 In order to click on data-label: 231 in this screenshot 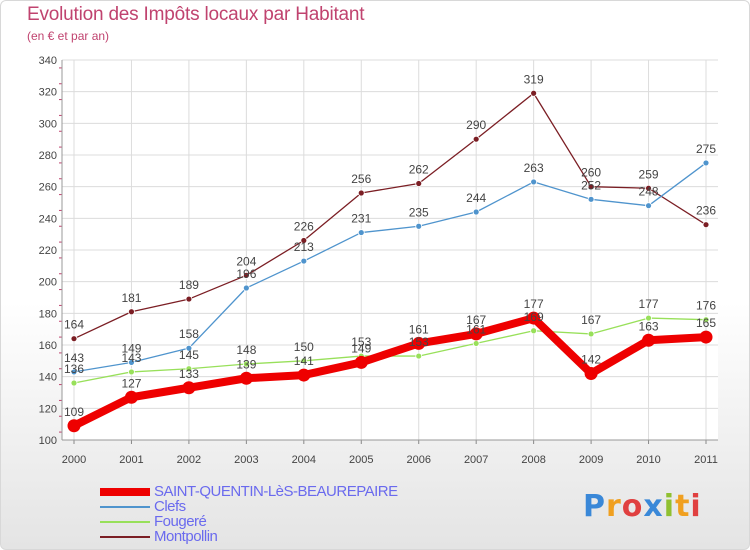, I will do `click(361, 219)`.